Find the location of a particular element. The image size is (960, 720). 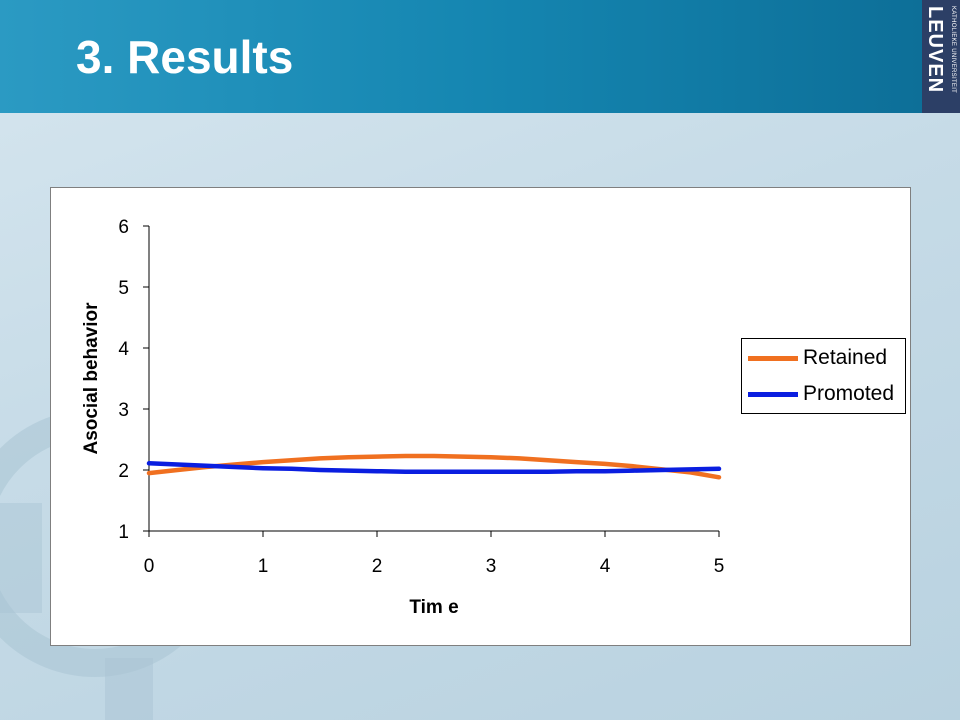

y-tick-label: 4 is located at coordinates (123, 349).